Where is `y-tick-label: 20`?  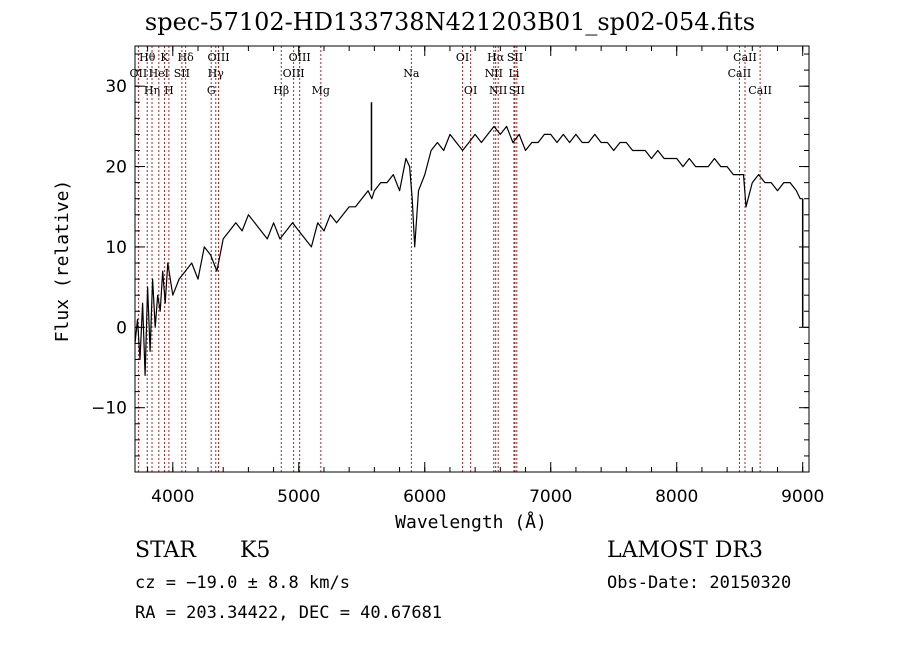 y-tick-label: 20 is located at coordinates (116, 168).